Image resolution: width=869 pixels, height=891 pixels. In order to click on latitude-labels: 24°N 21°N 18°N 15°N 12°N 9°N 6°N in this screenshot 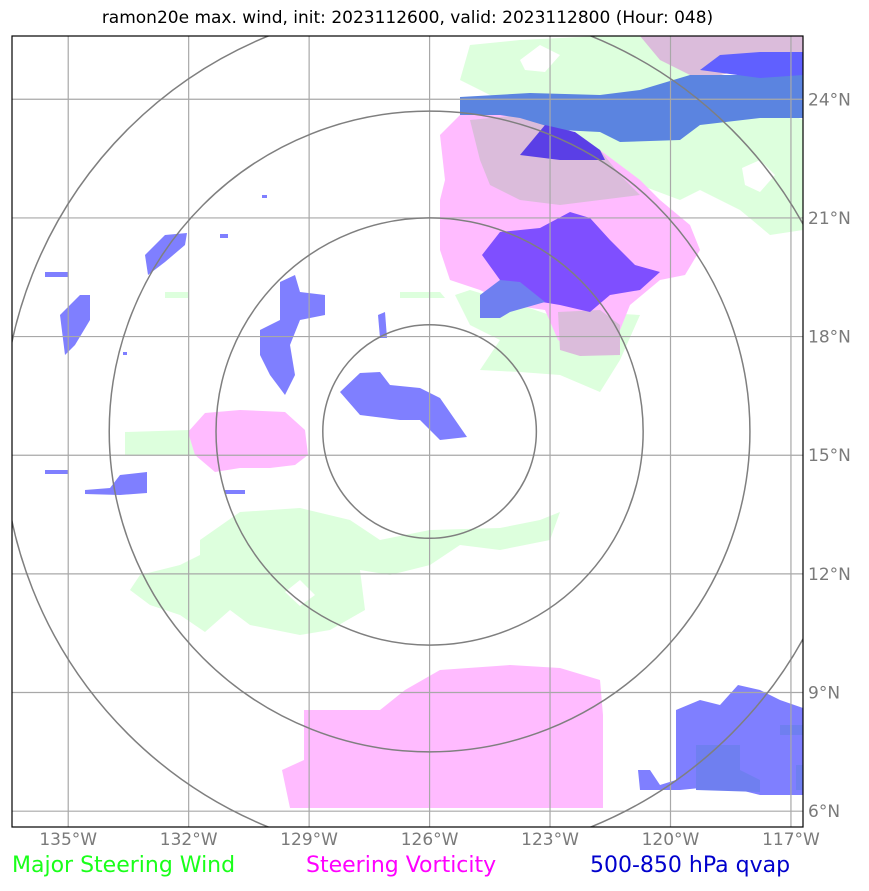, I will do `click(829, 456)`.